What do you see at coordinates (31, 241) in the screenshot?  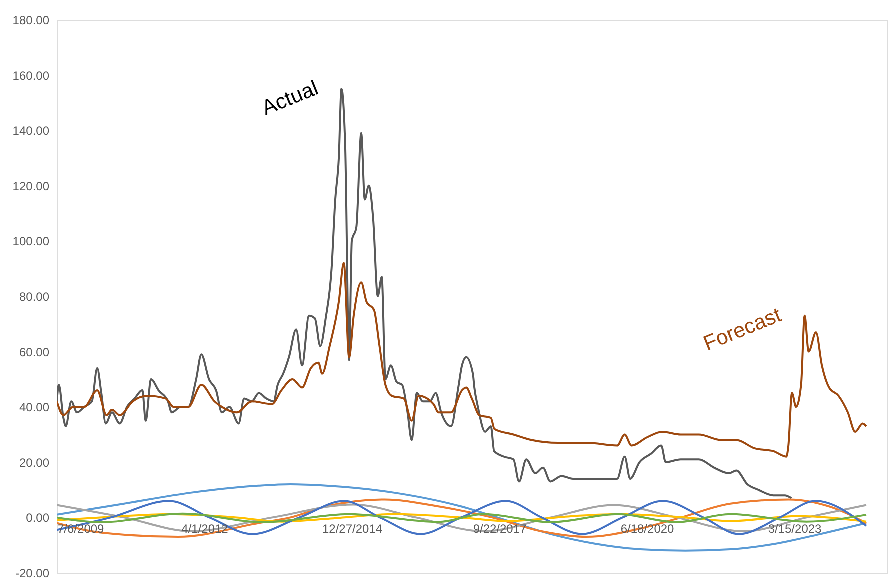 I see `y-tick-label: 100.00` at bounding box center [31, 241].